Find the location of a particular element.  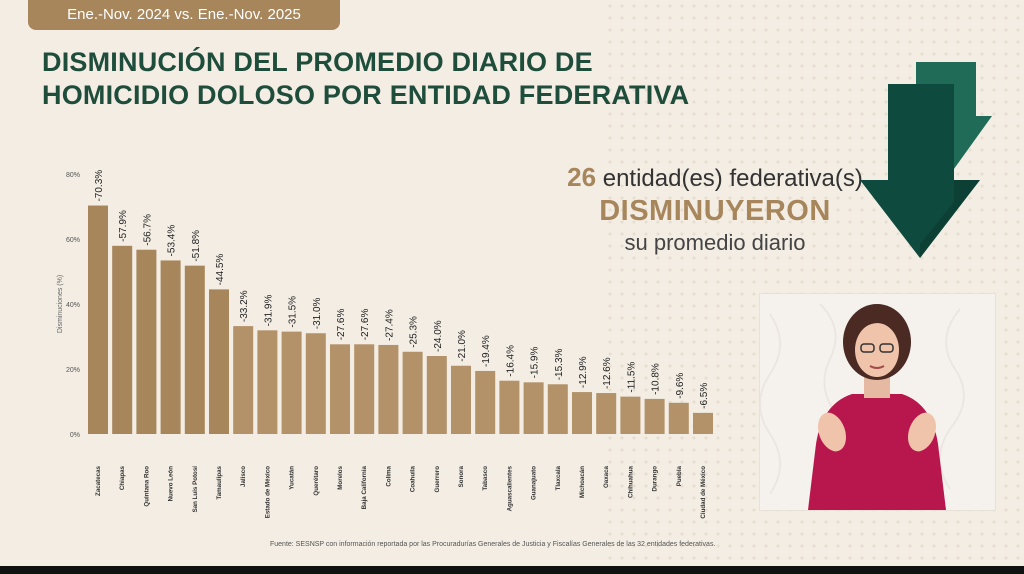

bar-value-label: -9.6% is located at coordinates (680, 386).